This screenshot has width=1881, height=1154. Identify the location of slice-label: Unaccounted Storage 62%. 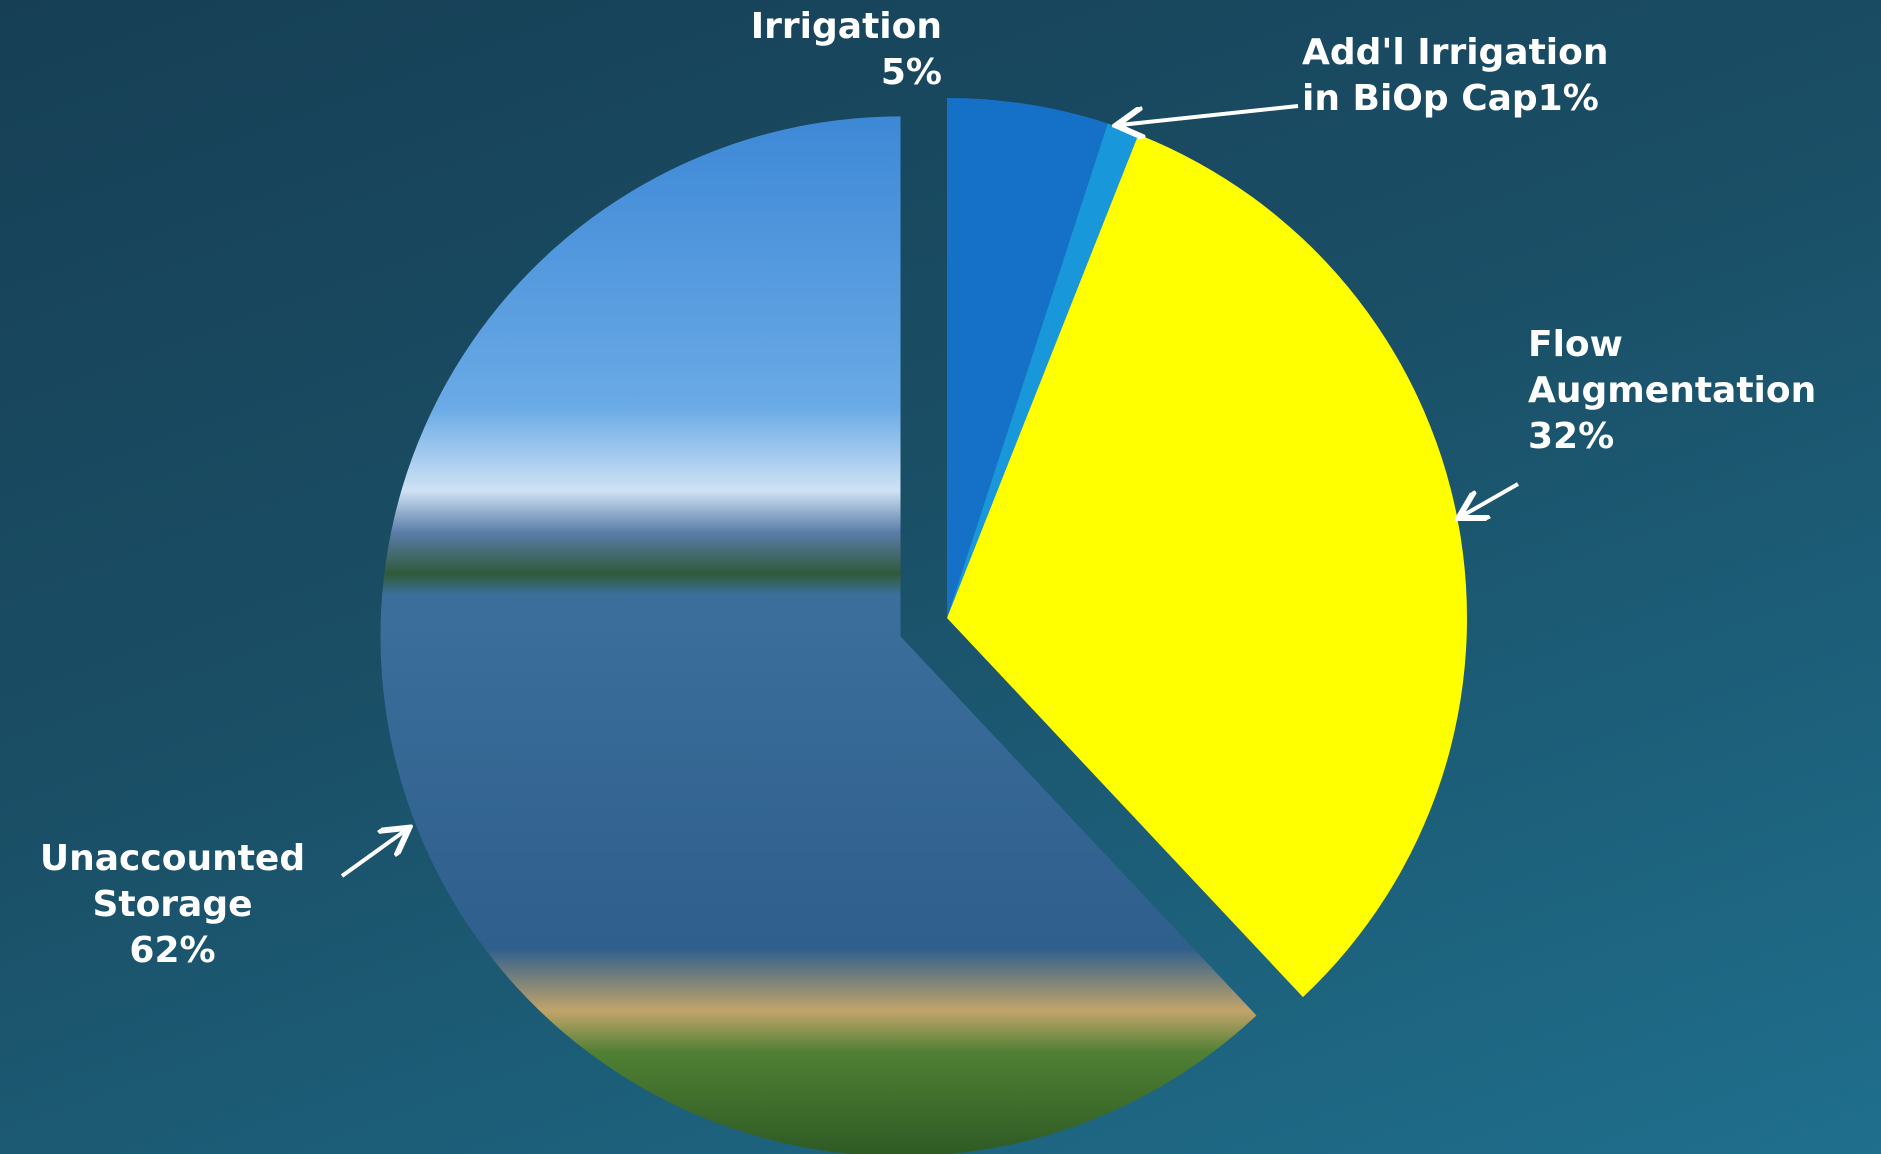
(172, 905).